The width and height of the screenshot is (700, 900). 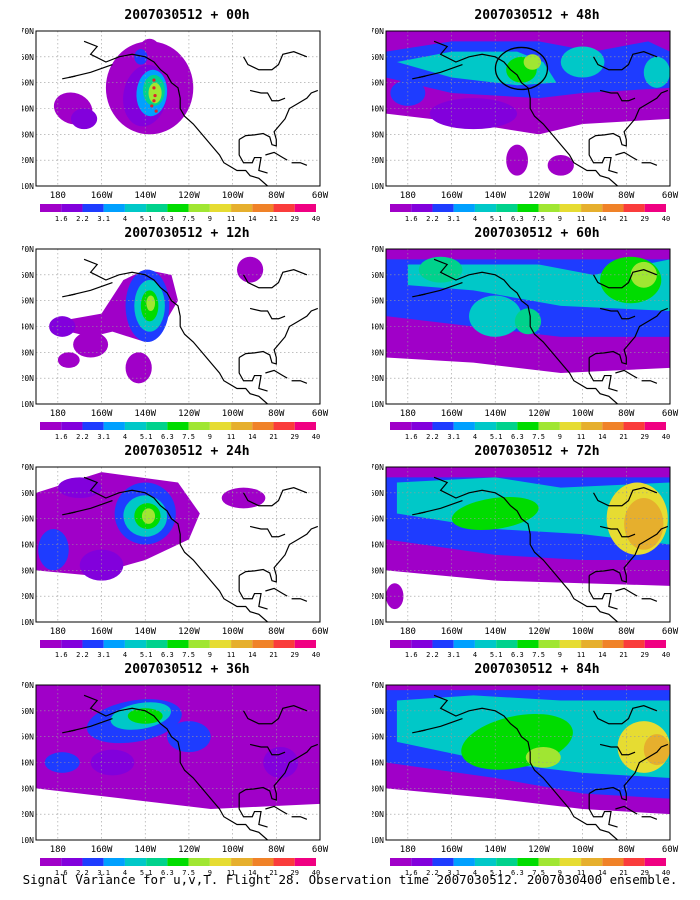 What do you see at coordinates (28, 814) in the screenshot?
I see `lat-label: 20N` at bounding box center [28, 814].